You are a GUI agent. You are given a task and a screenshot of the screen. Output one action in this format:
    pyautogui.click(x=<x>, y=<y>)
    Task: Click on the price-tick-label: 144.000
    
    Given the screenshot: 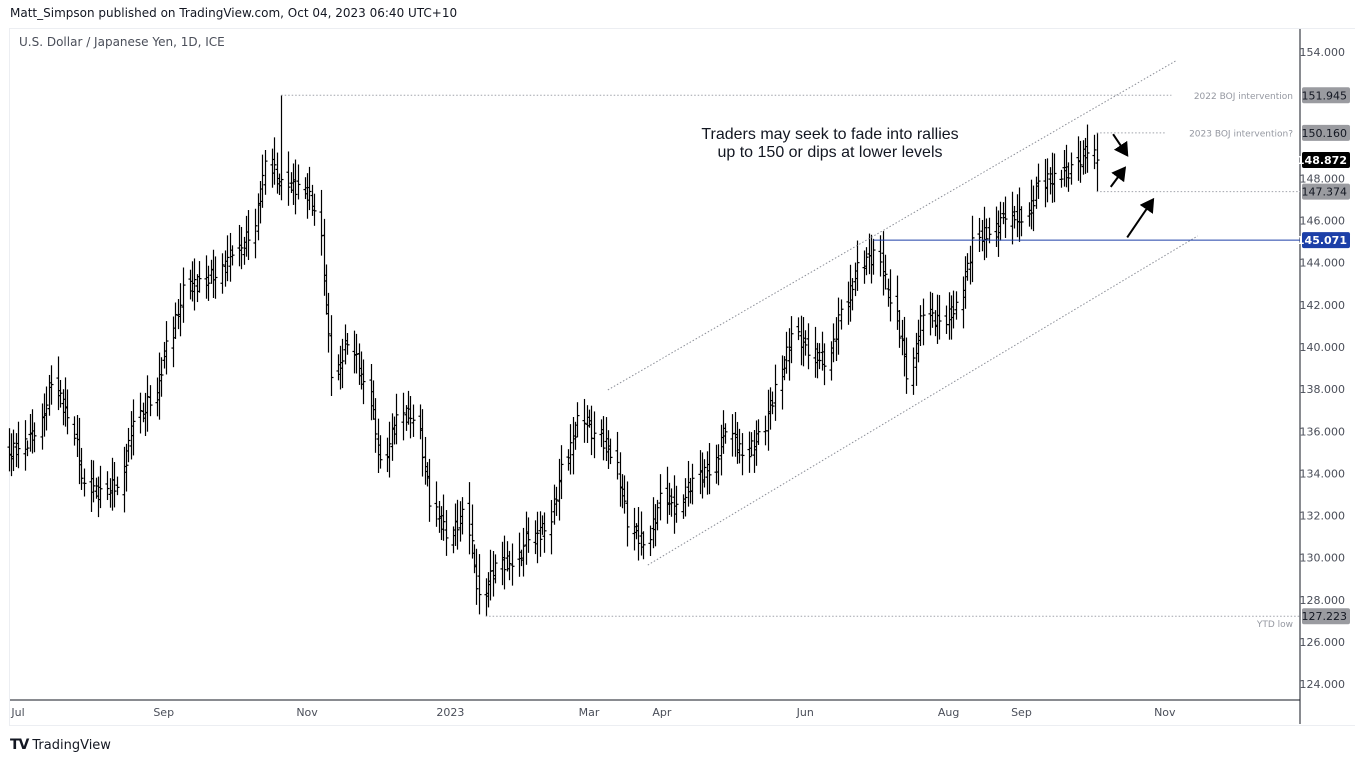 What is the action you would take?
    pyautogui.click(x=1323, y=263)
    